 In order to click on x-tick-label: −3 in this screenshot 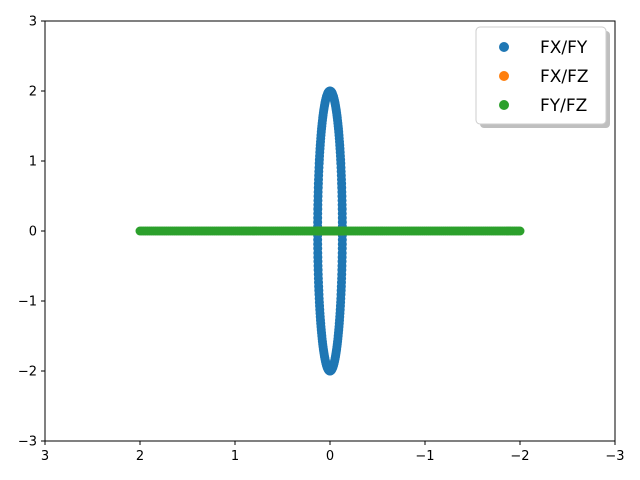, I will do `click(614, 456)`.